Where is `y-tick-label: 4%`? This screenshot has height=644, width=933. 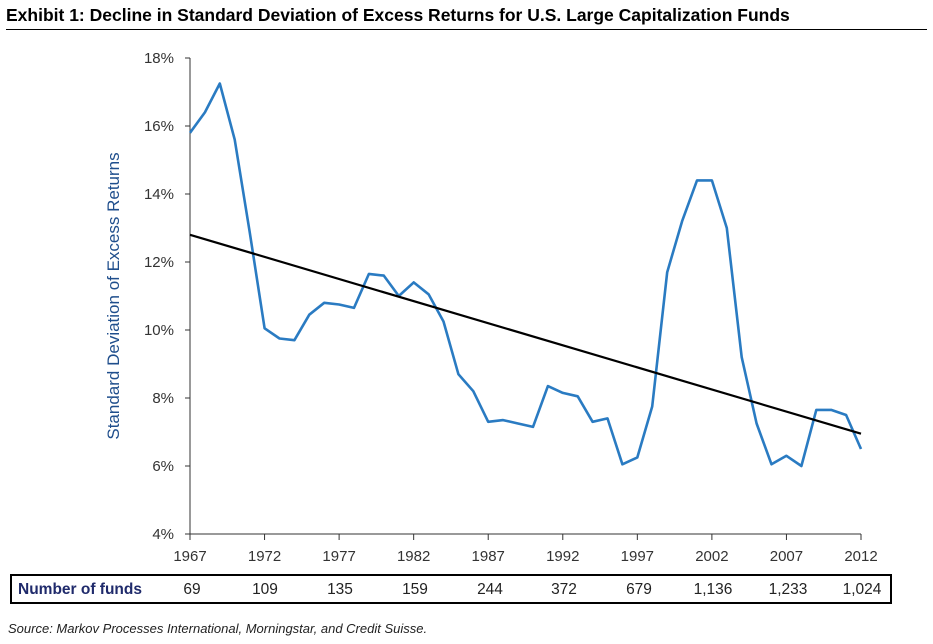 y-tick-label: 4% is located at coordinates (163, 534).